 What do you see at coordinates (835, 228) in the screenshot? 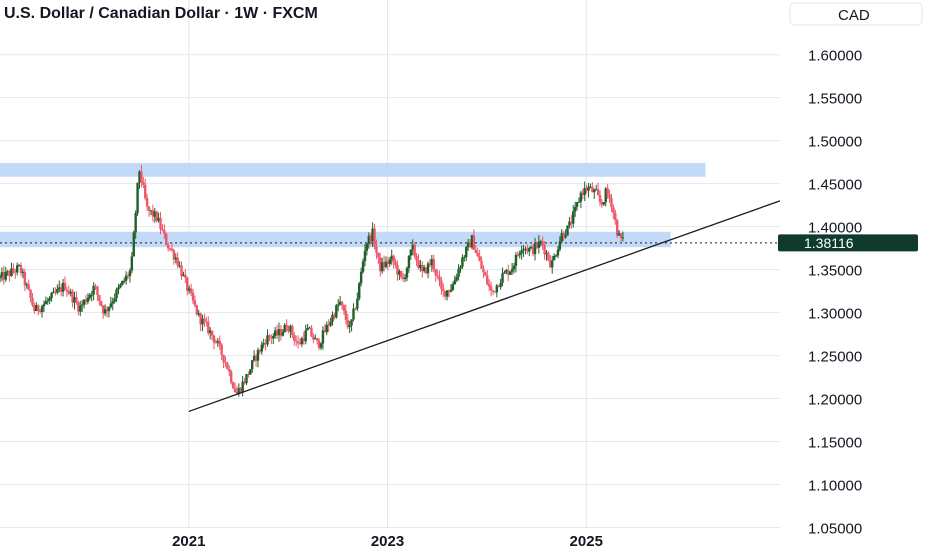
I see `price-tick-label-4: 1.40000` at bounding box center [835, 228].